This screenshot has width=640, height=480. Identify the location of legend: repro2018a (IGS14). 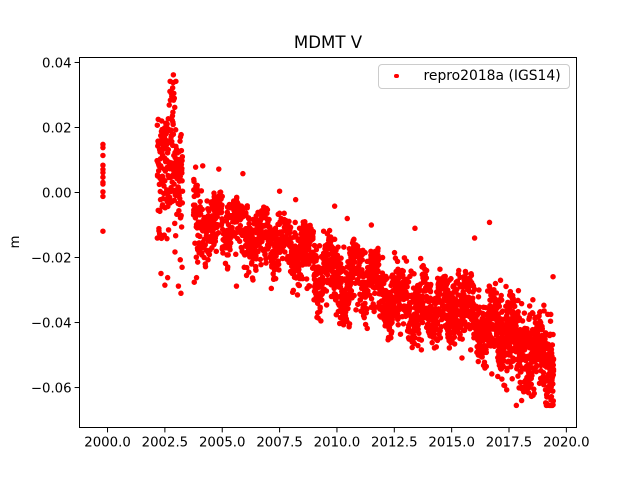
(474, 76).